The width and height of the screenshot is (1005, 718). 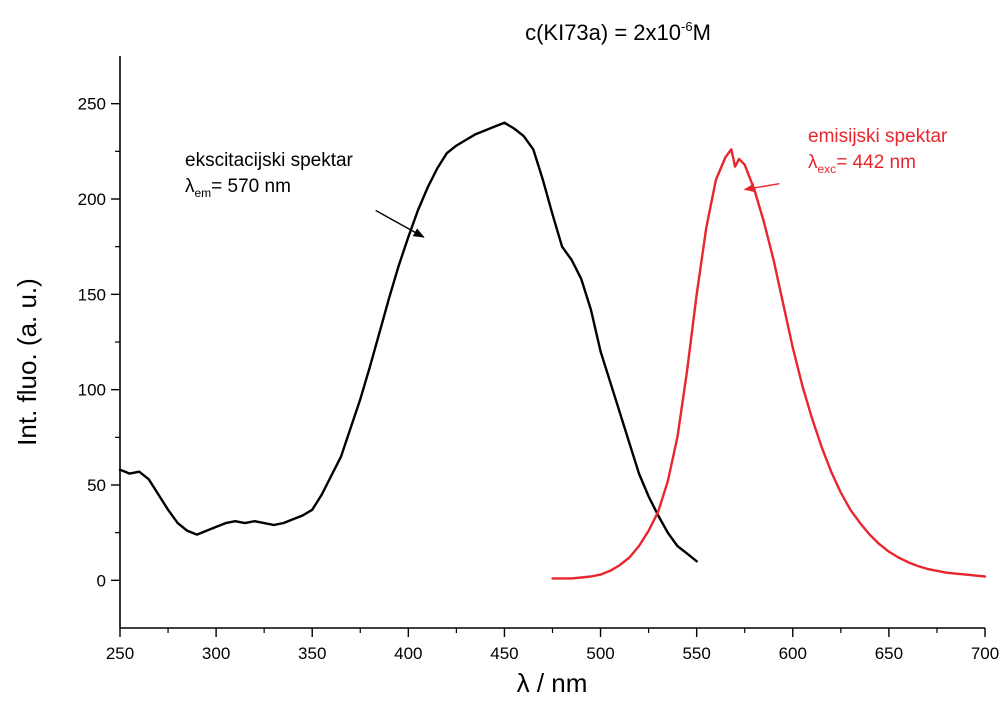 What do you see at coordinates (92, 199) in the screenshot?
I see `y-tick-label: 200` at bounding box center [92, 199].